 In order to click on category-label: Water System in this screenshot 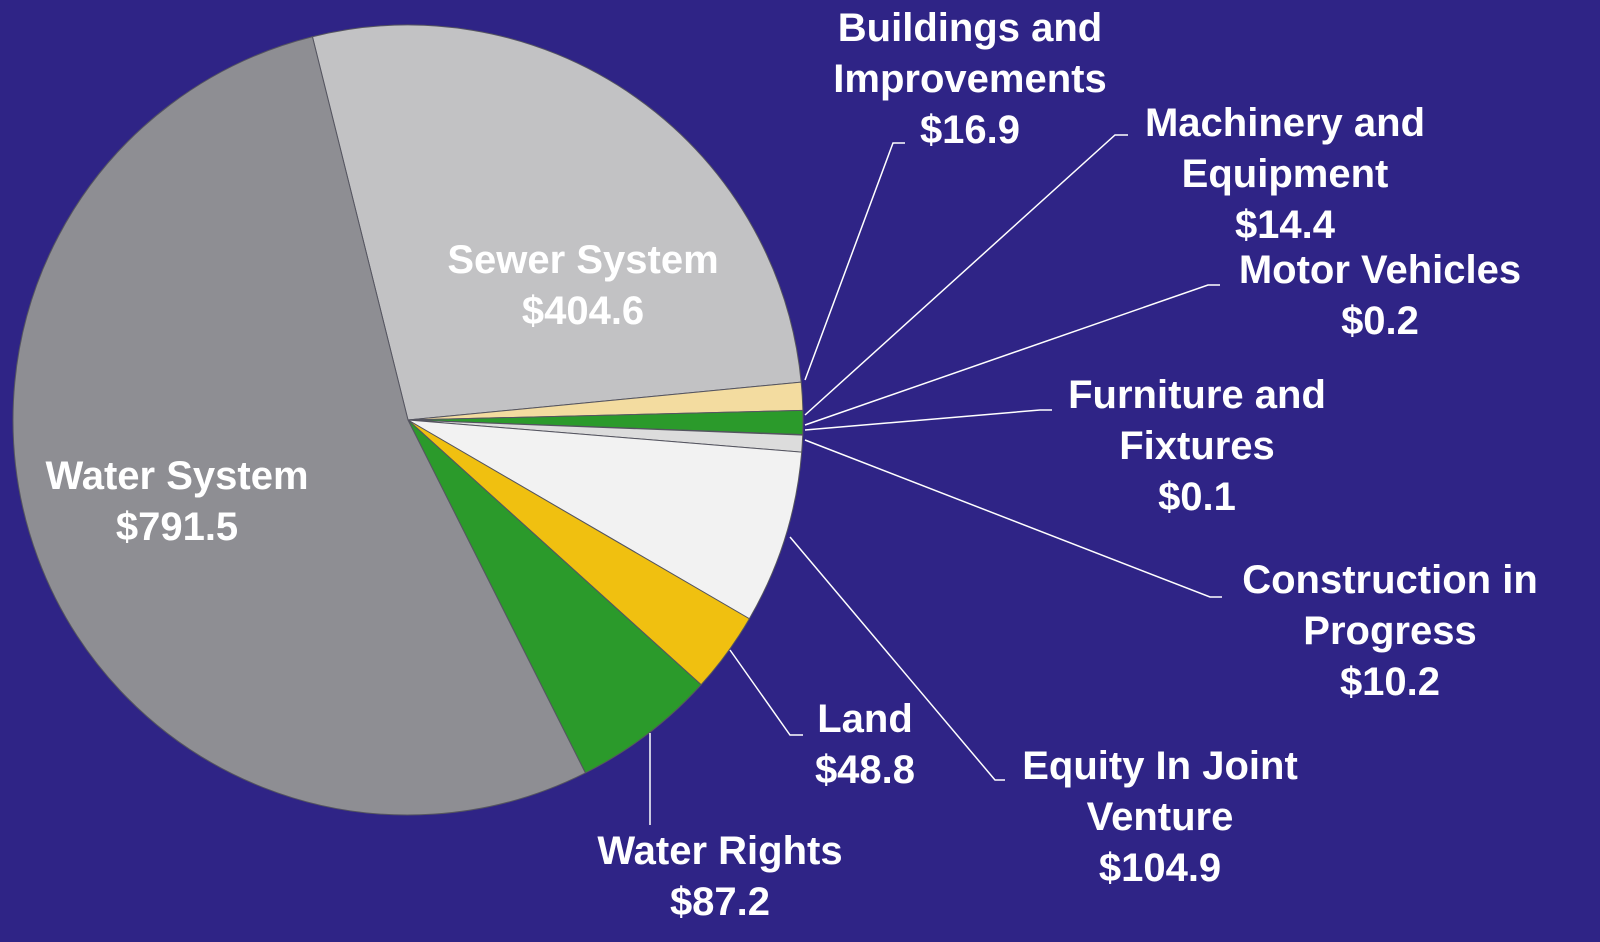, I will do `click(177, 476)`.